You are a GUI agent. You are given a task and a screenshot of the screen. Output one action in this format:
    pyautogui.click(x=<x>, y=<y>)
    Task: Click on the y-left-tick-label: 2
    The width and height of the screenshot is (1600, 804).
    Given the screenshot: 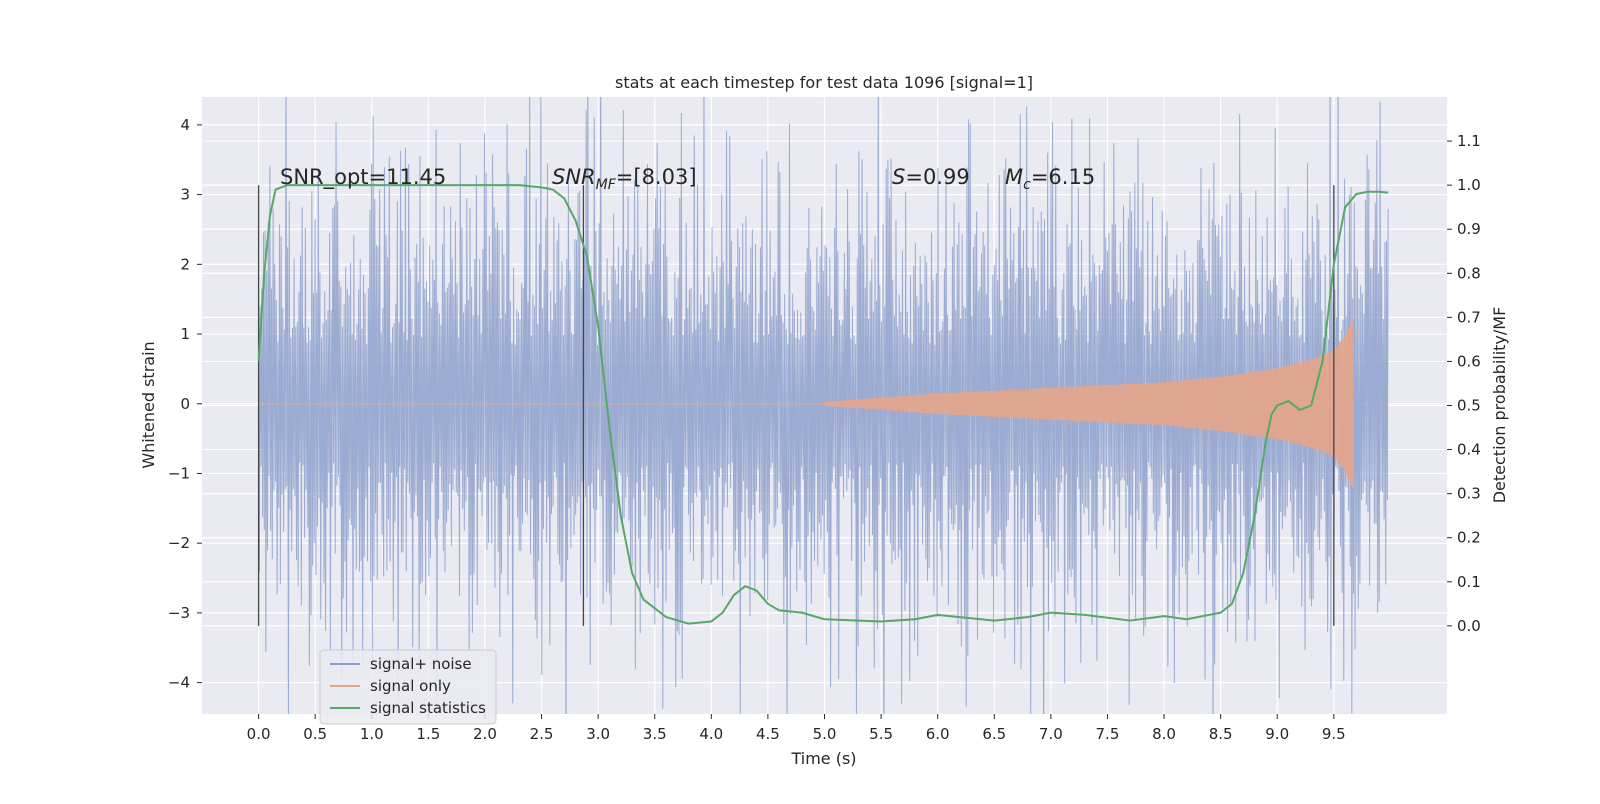 What is the action you would take?
    pyautogui.click(x=185, y=264)
    